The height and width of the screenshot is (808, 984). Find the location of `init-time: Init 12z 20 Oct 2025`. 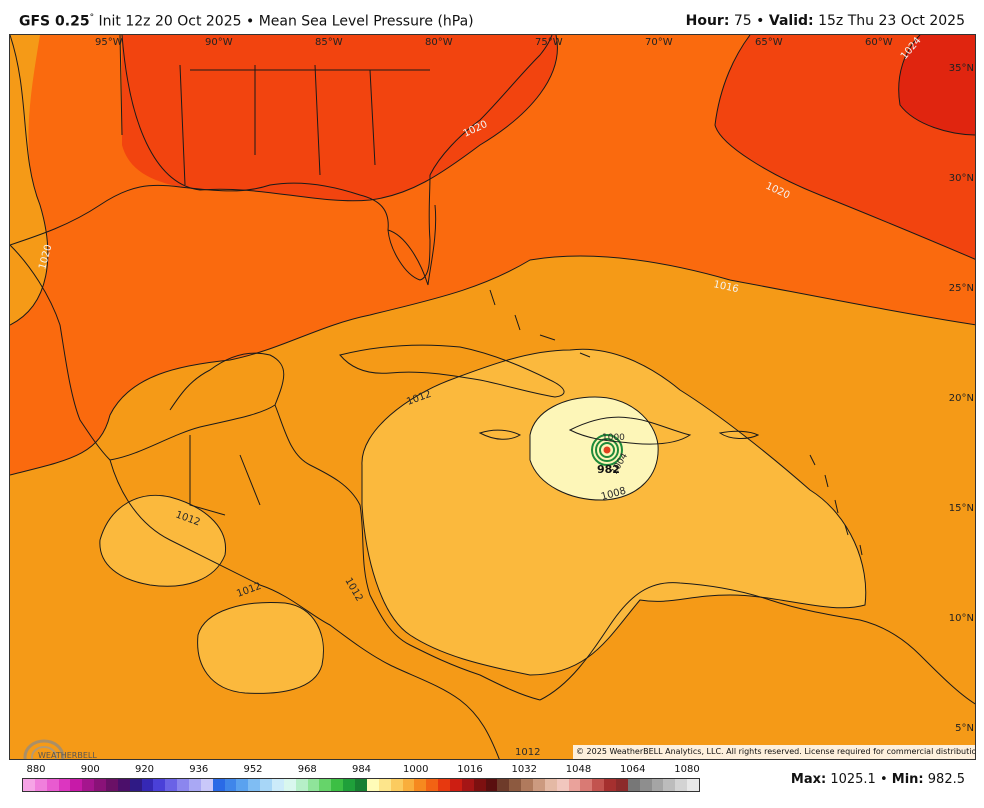

init-time: Init 12z 20 Oct 2025 is located at coordinates (170, 21).